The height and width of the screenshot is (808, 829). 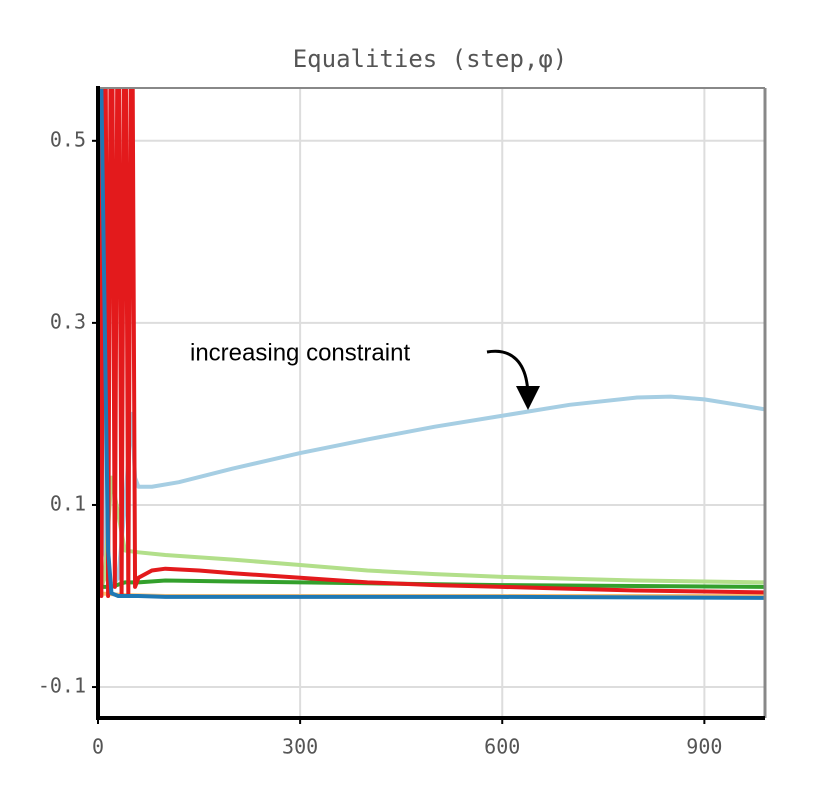 I want to click on y-tick-label: 0.3, so click(x=68, y=321).